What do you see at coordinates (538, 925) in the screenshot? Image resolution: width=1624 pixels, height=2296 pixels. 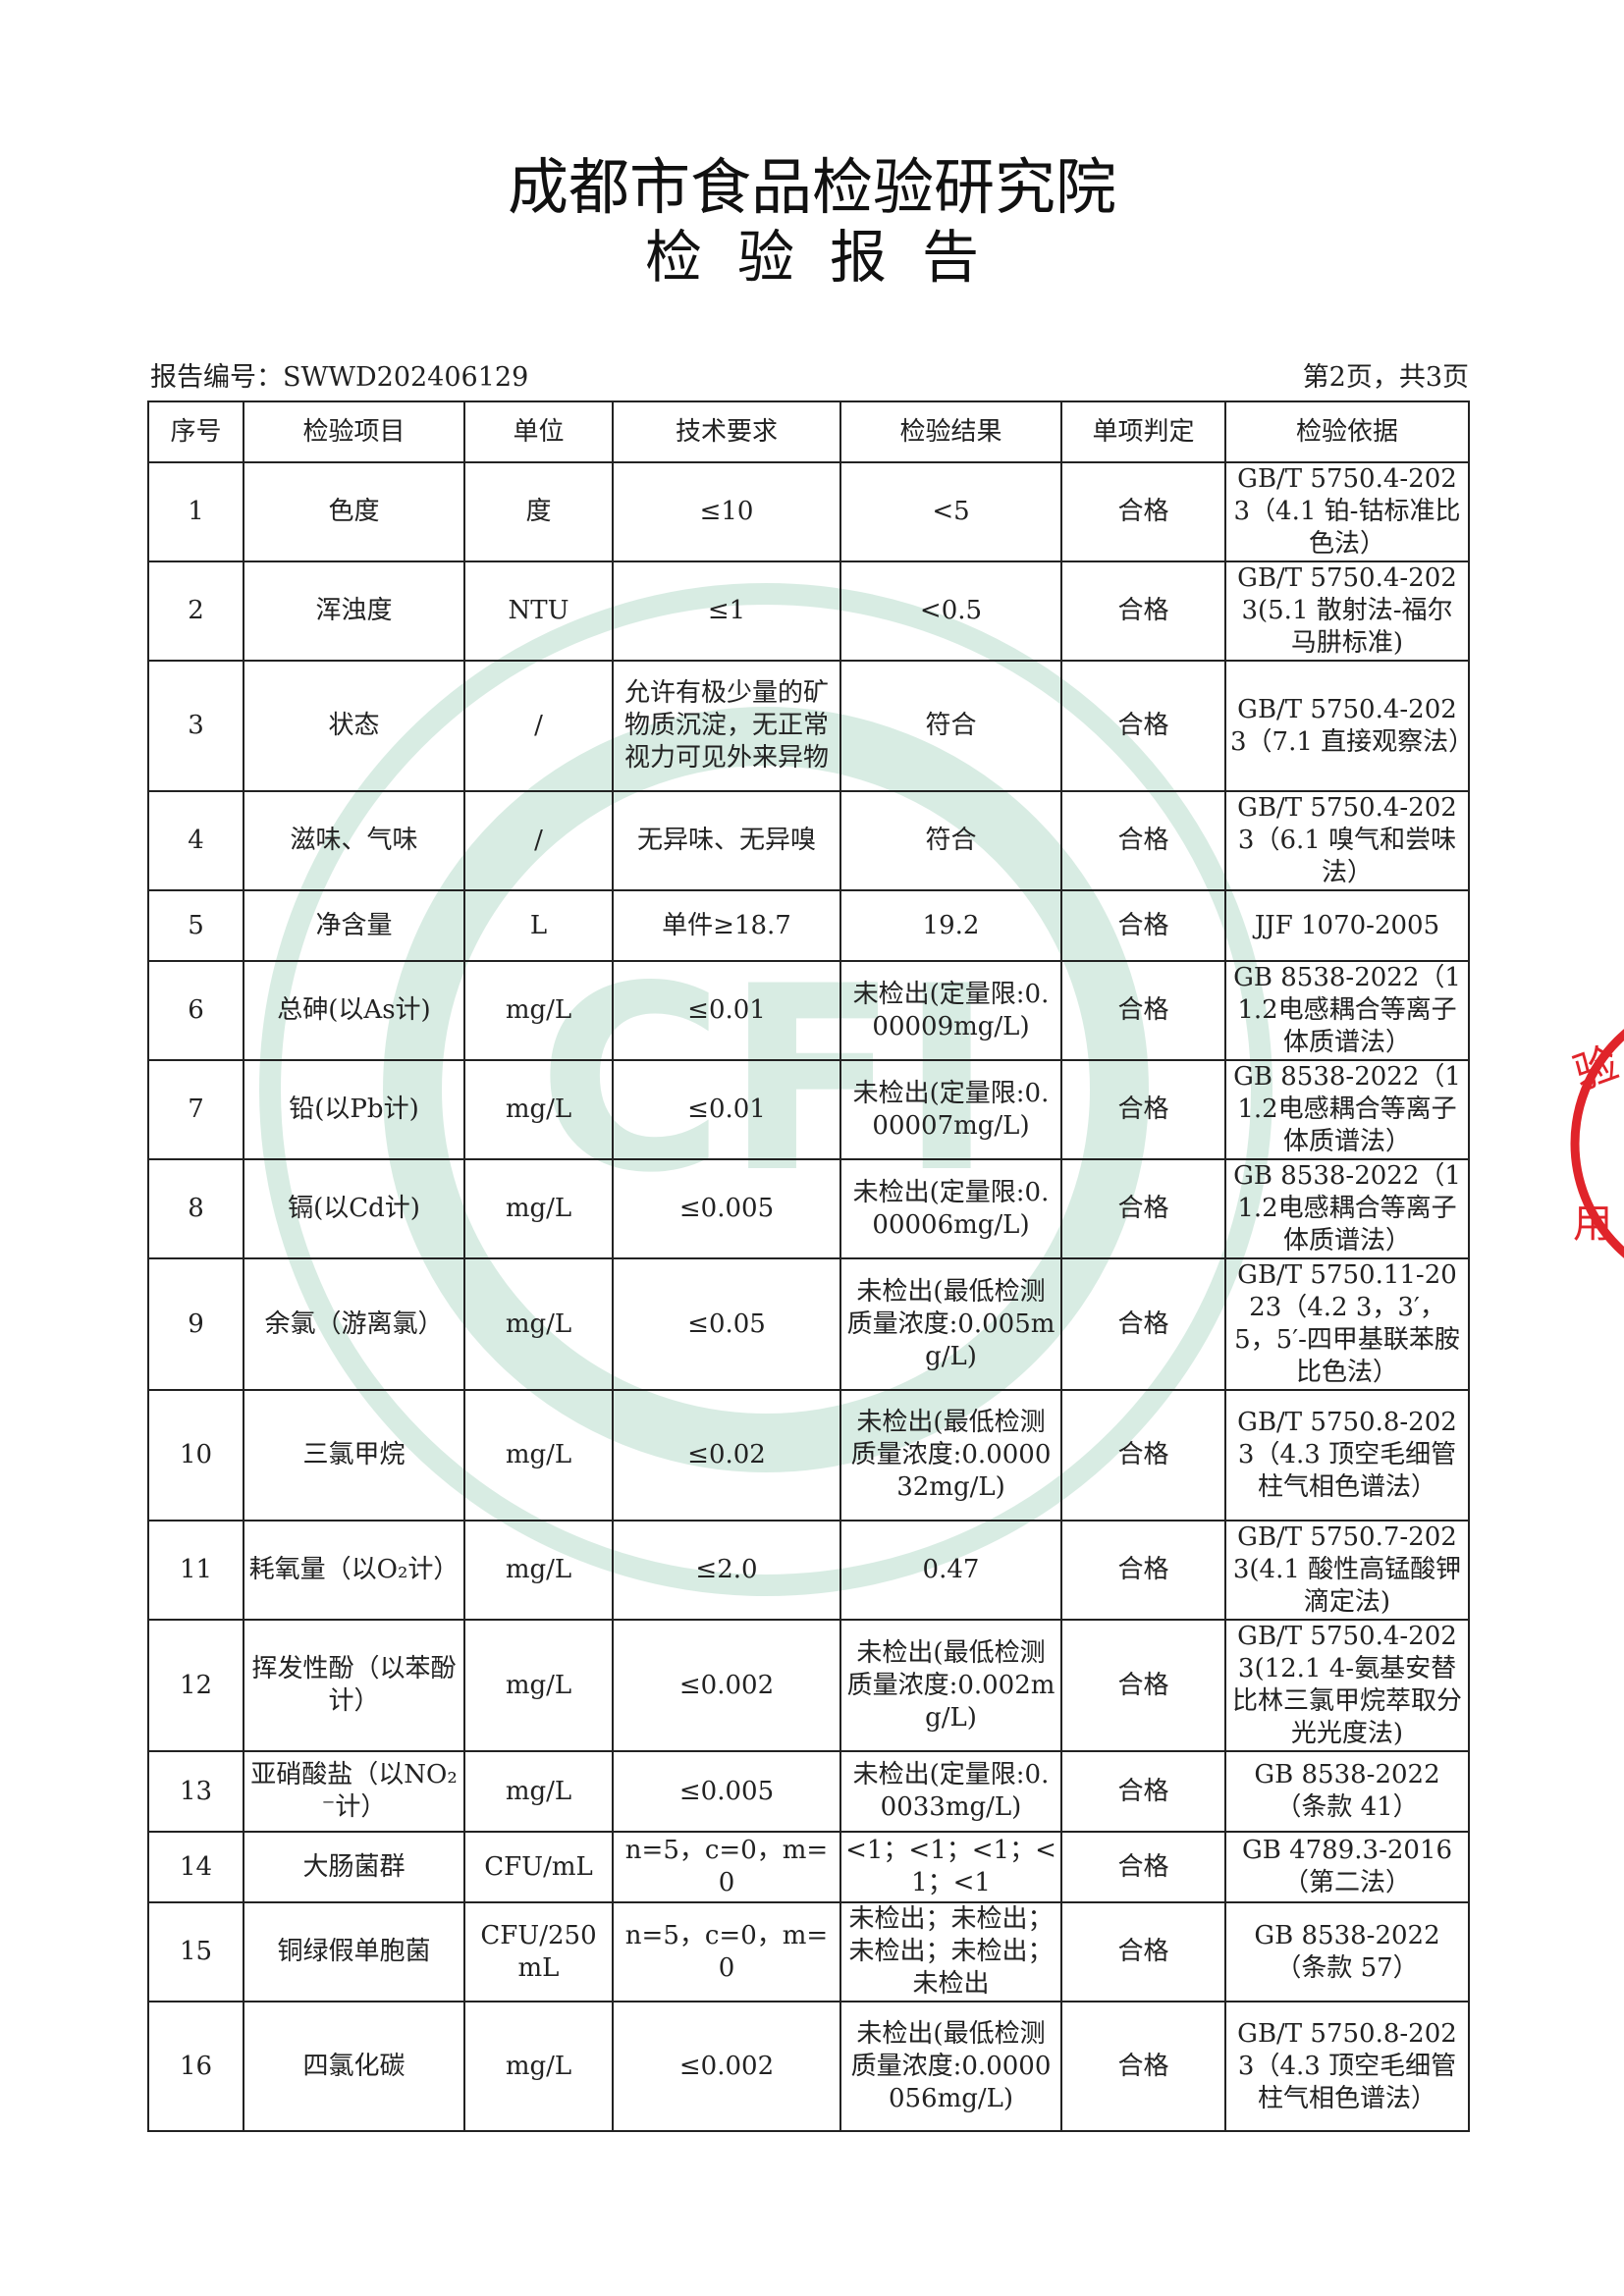 I see `cell-unit: L` at bounding box center [538, 925].